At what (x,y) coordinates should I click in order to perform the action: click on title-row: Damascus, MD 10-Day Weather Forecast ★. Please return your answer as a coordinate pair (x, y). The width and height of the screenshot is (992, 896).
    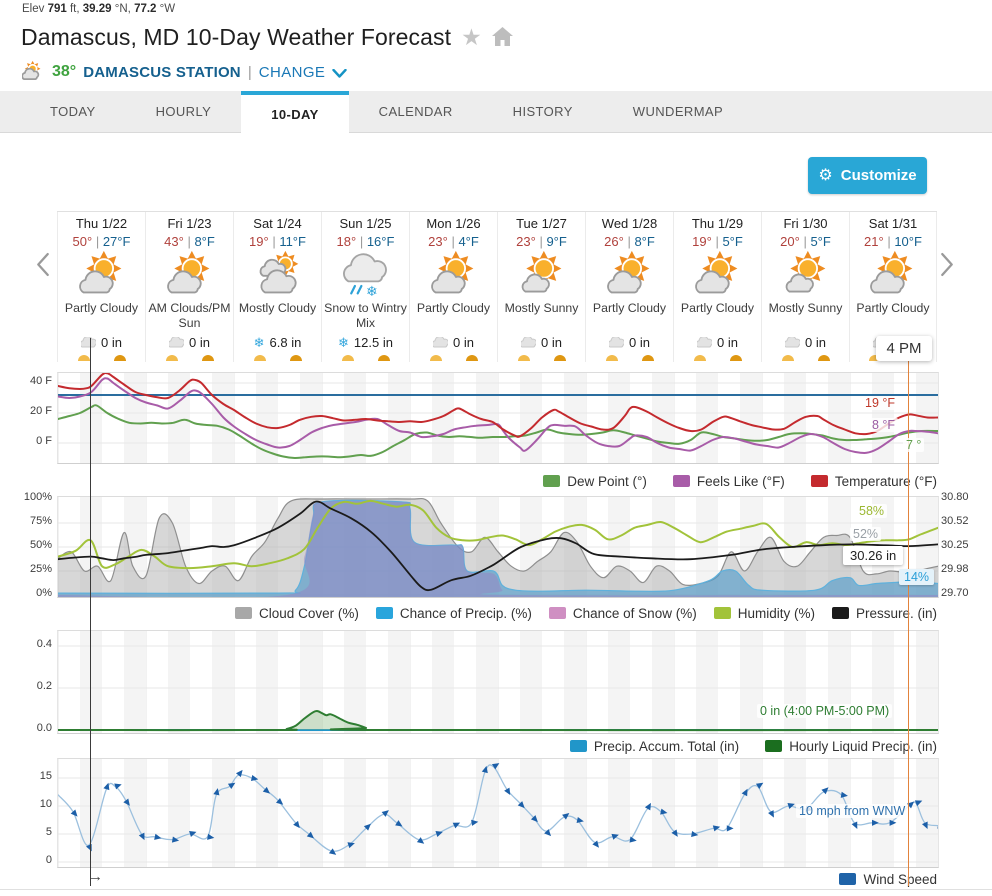
    Looking at the image, I should click on (267, 37).